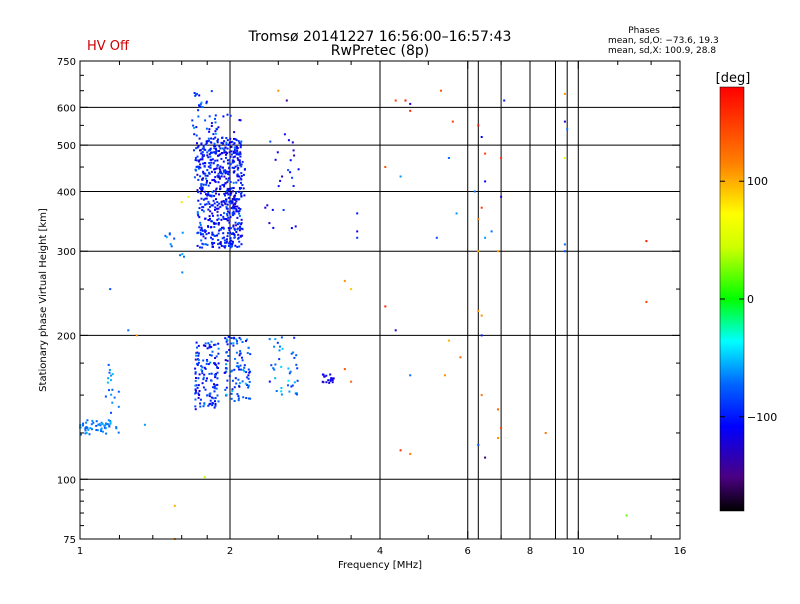 The height and width of the screenshot is (604, 800). I want to click on x-tick-label: 1, so click(80, 551).